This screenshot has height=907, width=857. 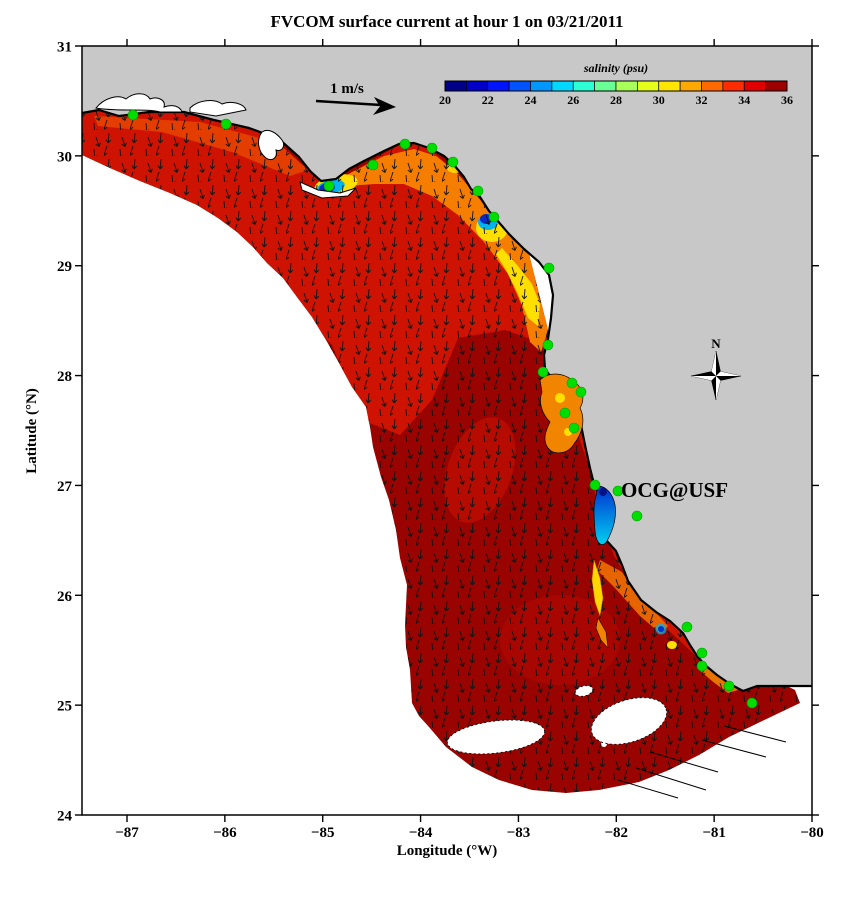 What do you see at coordinates (32, 431) in the screenshot?
I see `y-axis-label: Latitude (°N)` at bounding box center [32, 431].